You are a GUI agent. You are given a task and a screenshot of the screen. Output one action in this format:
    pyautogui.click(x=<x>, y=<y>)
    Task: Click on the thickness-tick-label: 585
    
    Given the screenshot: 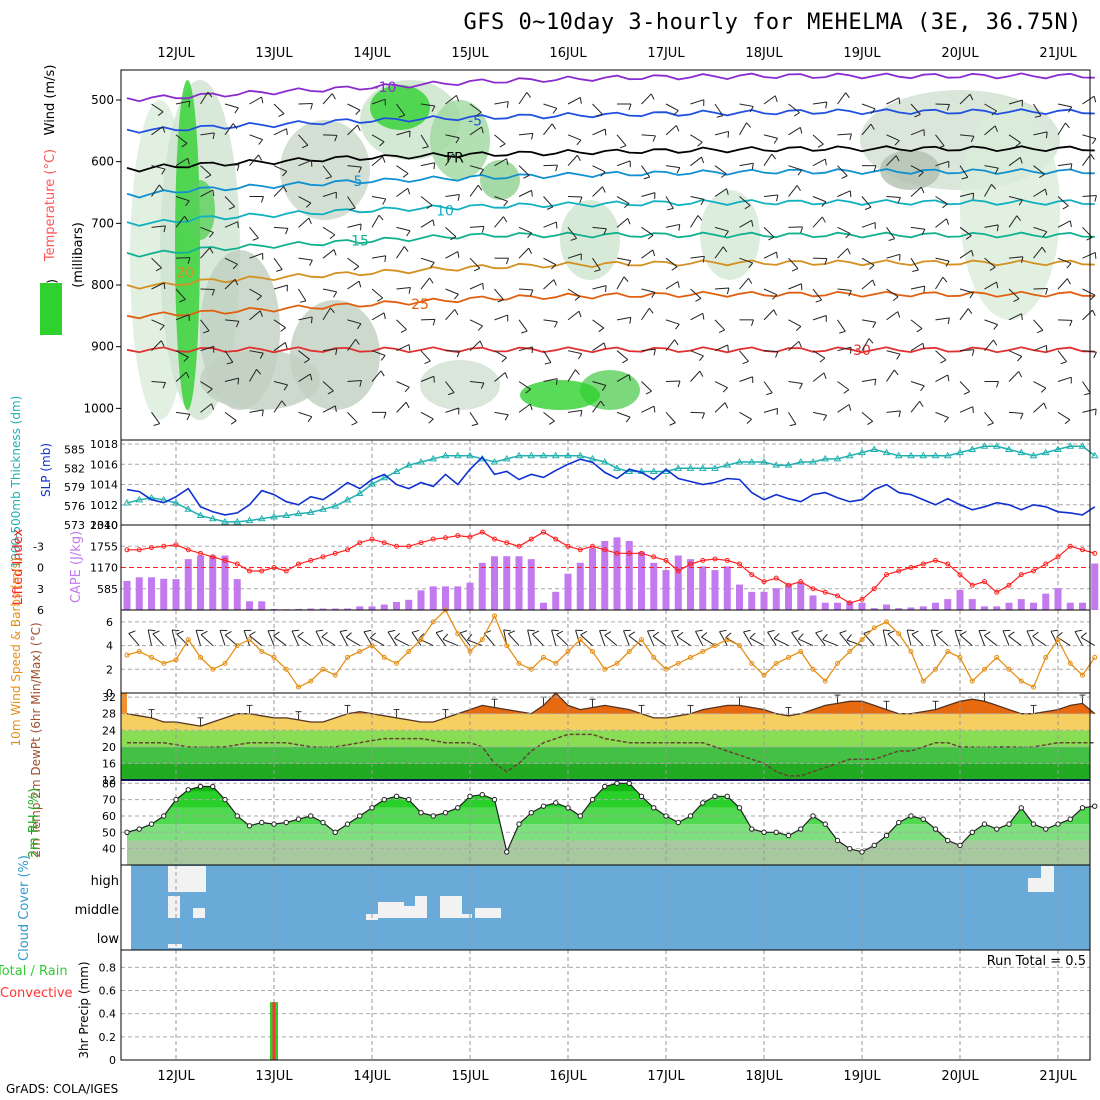 What is the action you would take?
    pyautogui.click(x=74, y=449)
    